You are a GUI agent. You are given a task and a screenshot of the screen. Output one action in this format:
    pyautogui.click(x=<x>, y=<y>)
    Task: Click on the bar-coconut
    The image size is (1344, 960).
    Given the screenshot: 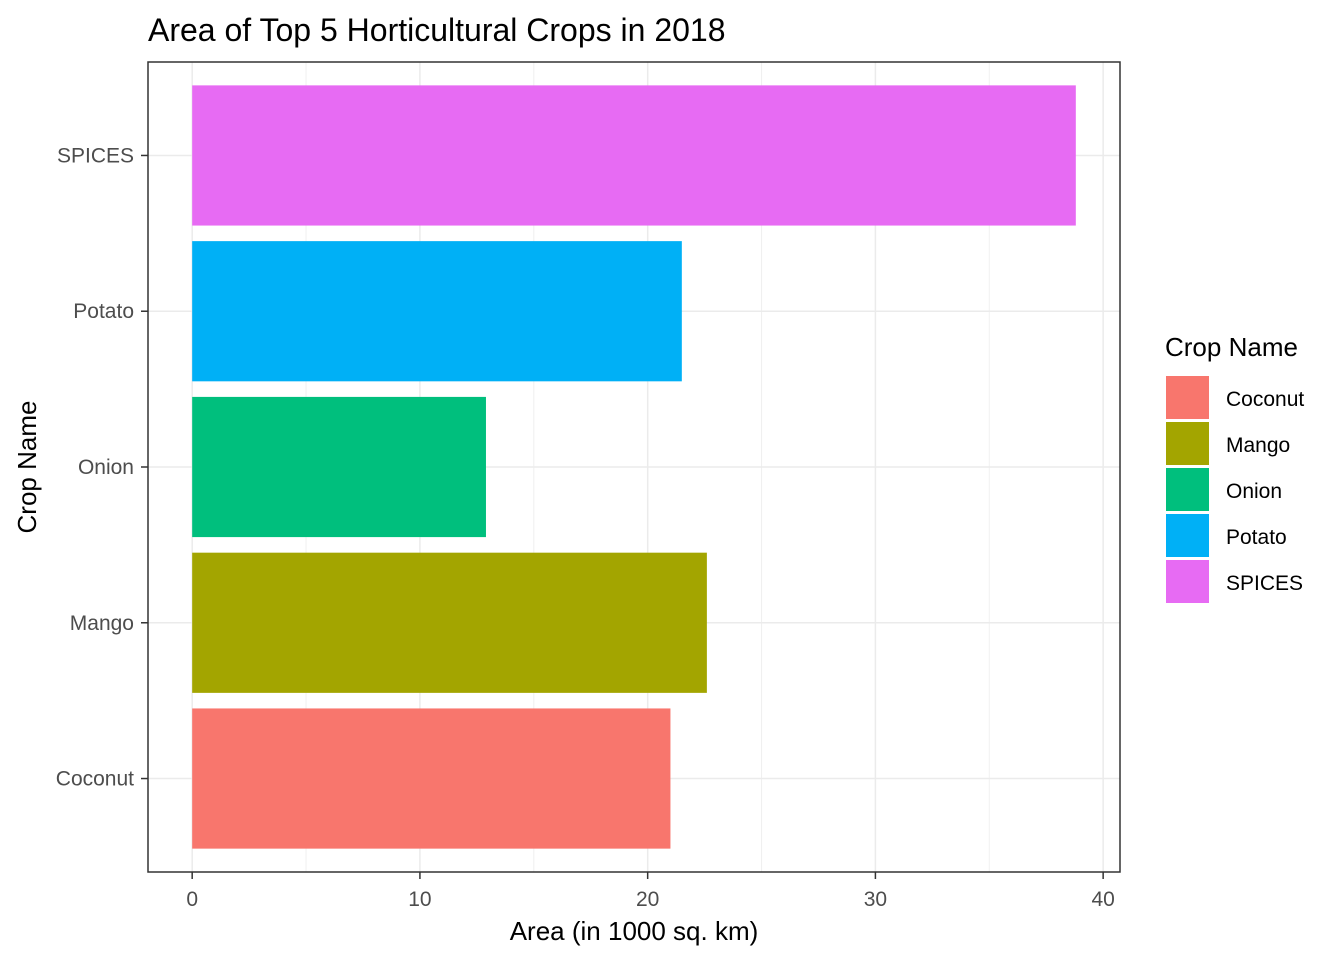 What is the action you would take?
    pyautogui.click(x=431, y=778)
    